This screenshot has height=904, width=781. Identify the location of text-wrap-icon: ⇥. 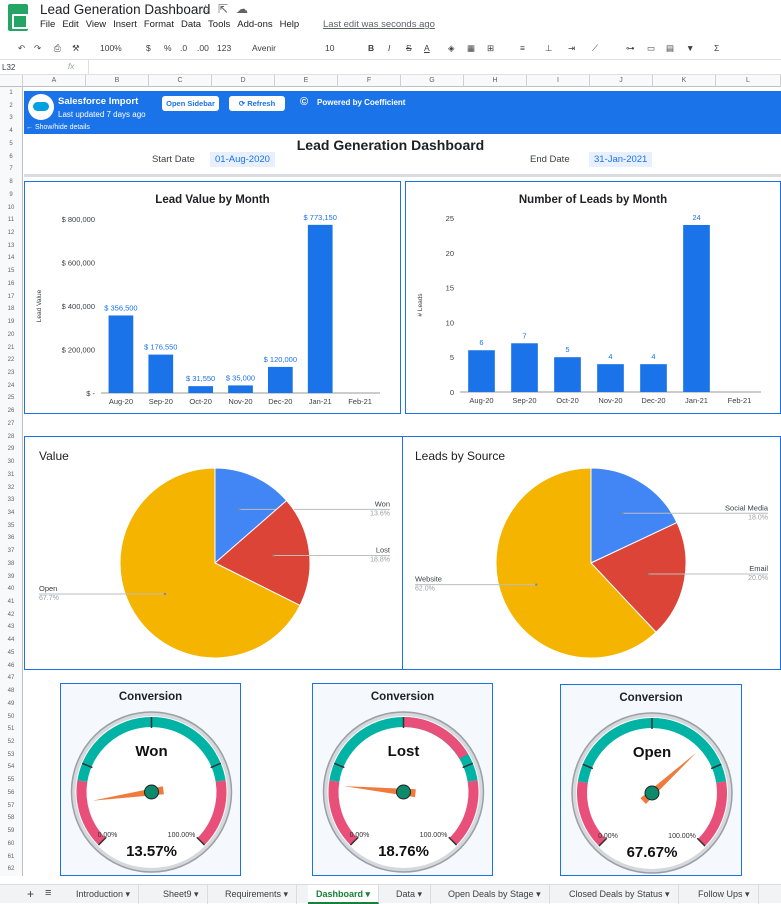
(572, 48).